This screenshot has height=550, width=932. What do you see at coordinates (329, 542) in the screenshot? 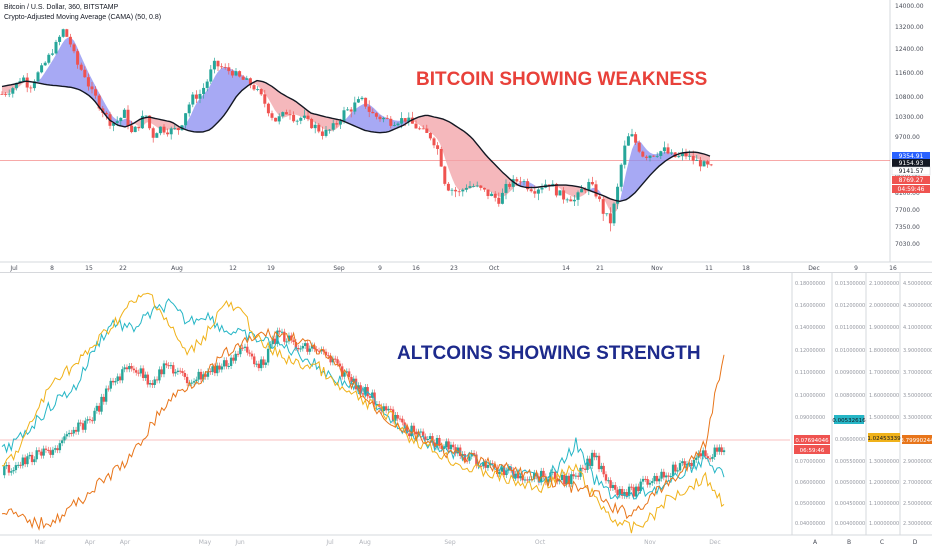
I see `time-tick-label: Jul` at bounding box center [329, 542].